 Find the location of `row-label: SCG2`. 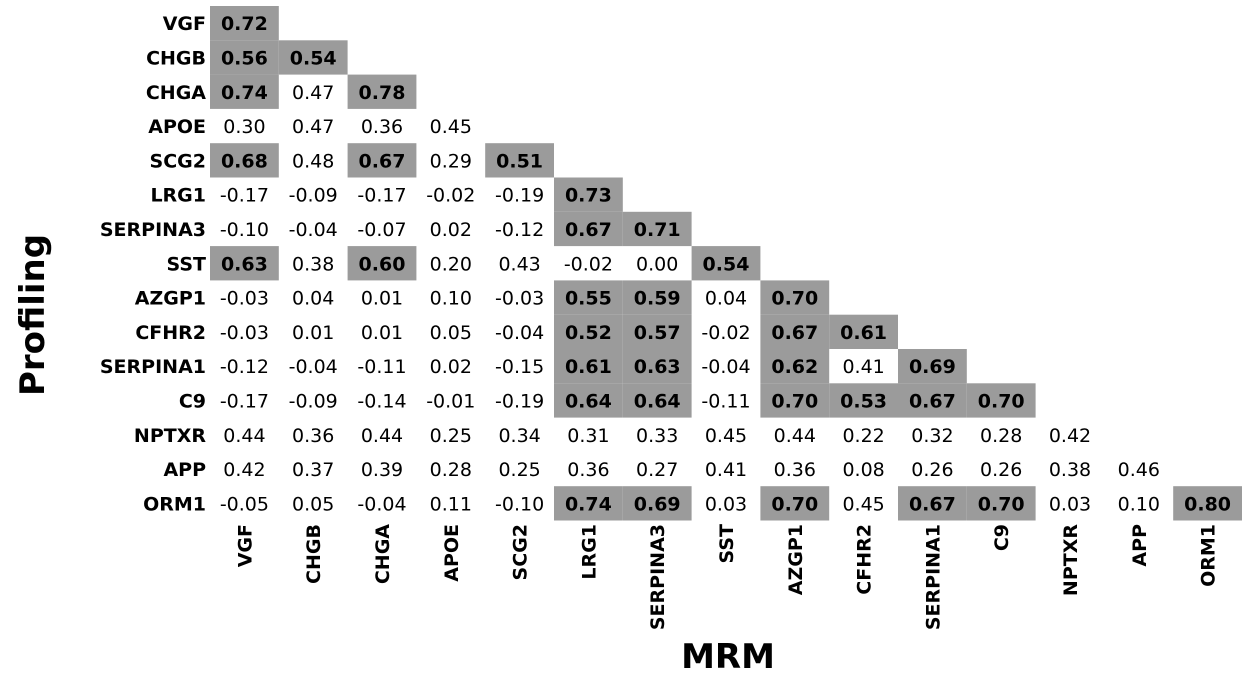

row-label: SCG2 is located at coordinates (178, 161).